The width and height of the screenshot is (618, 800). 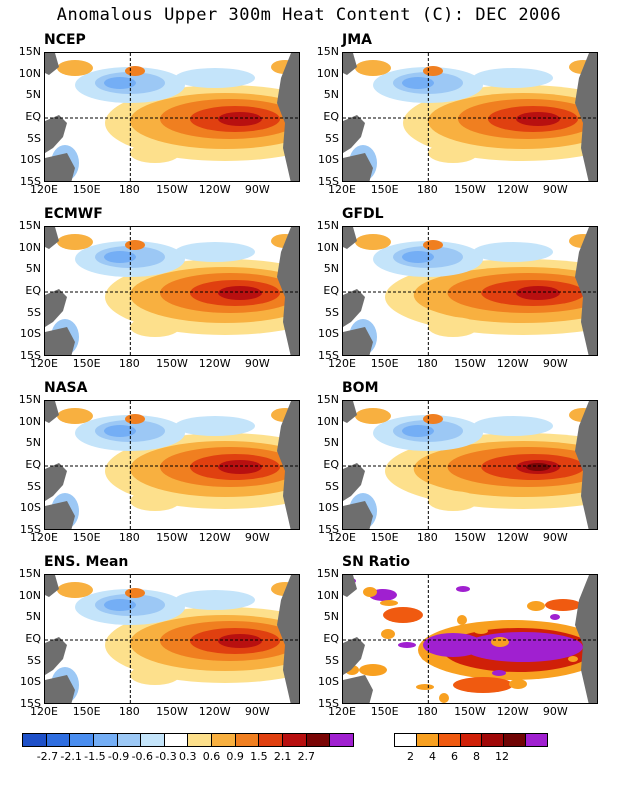 I want to click on colorbar-label: 6, so click(x=454, y=756).